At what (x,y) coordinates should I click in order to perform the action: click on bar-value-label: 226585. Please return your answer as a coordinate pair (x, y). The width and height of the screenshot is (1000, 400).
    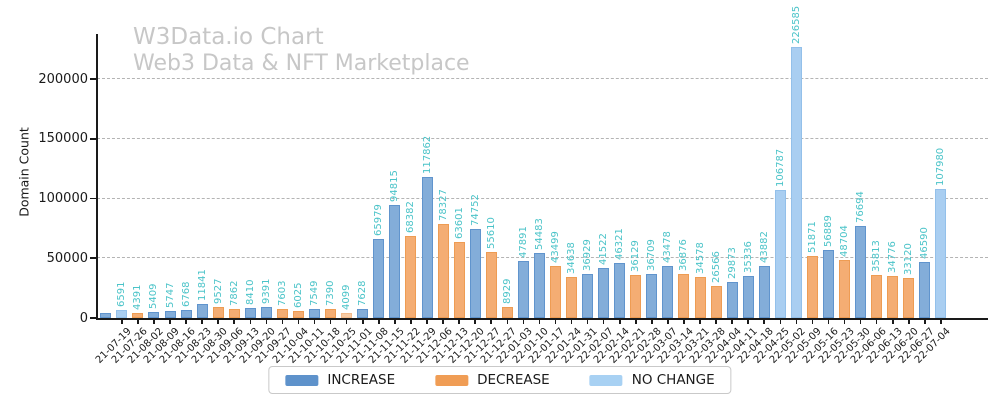
    Looking at the image, I should click on (796, 25).